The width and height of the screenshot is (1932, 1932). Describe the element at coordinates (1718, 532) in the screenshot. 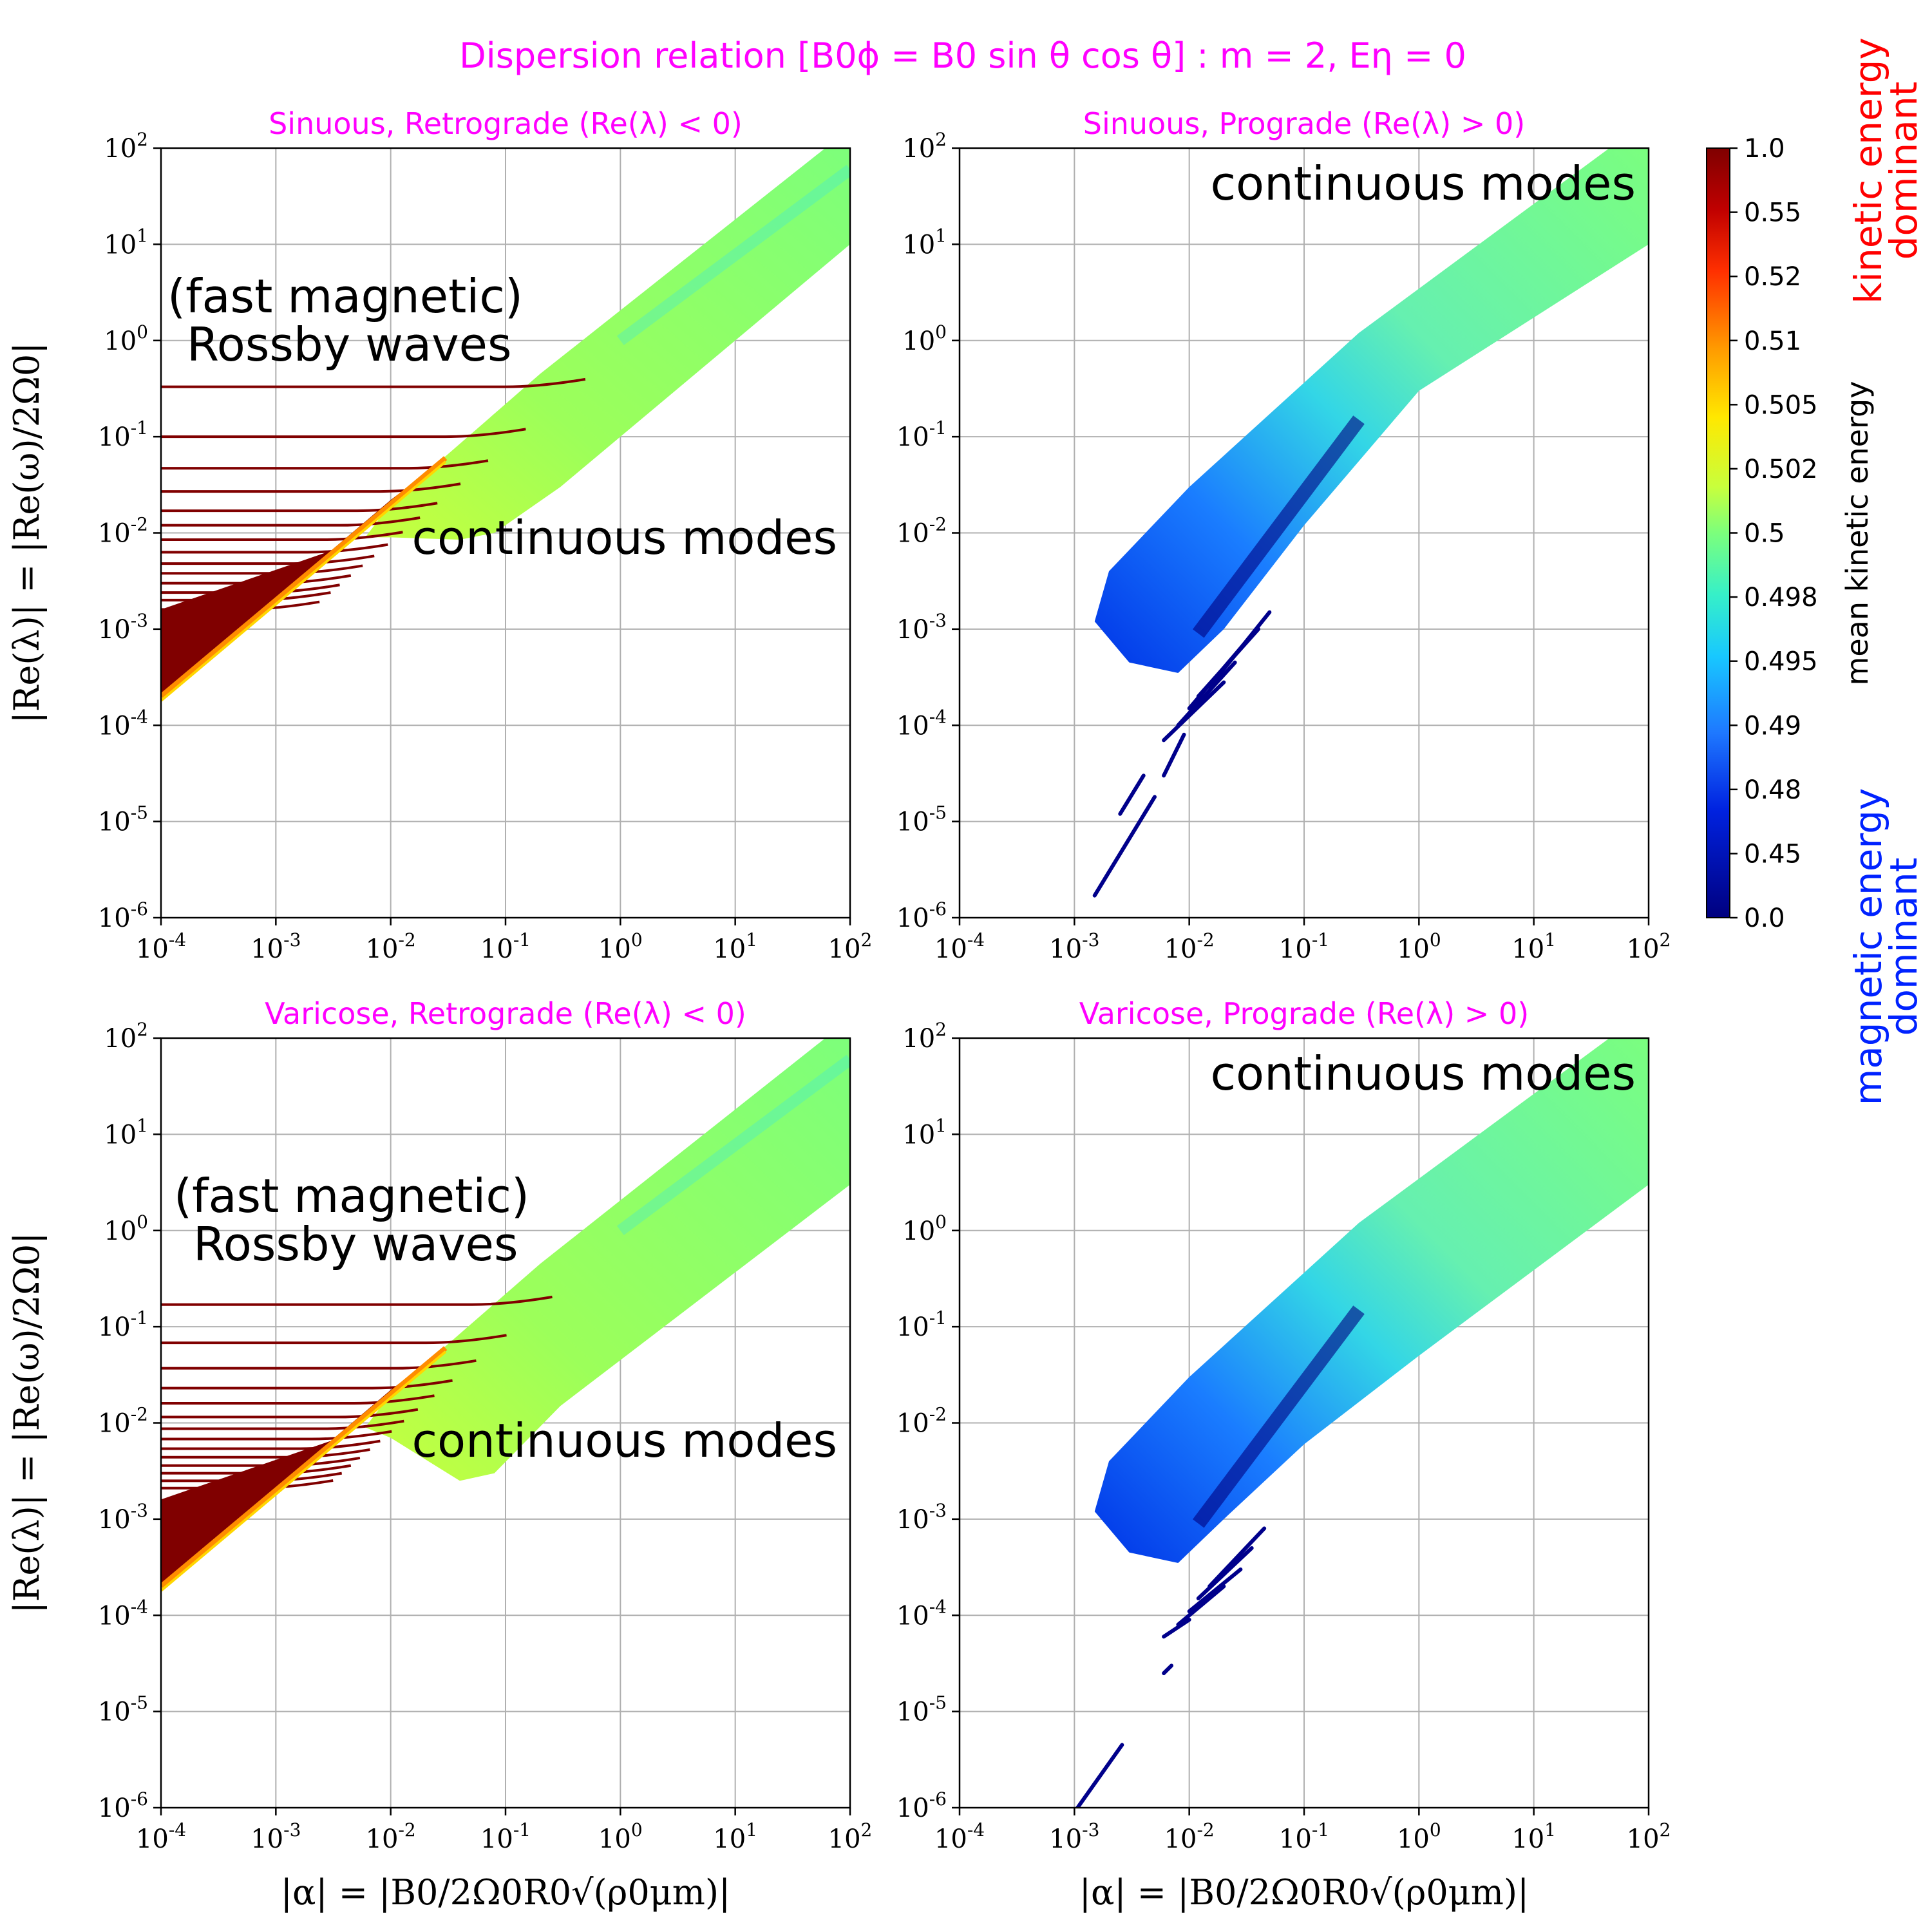

I see `colorbar-gradient` at that location.